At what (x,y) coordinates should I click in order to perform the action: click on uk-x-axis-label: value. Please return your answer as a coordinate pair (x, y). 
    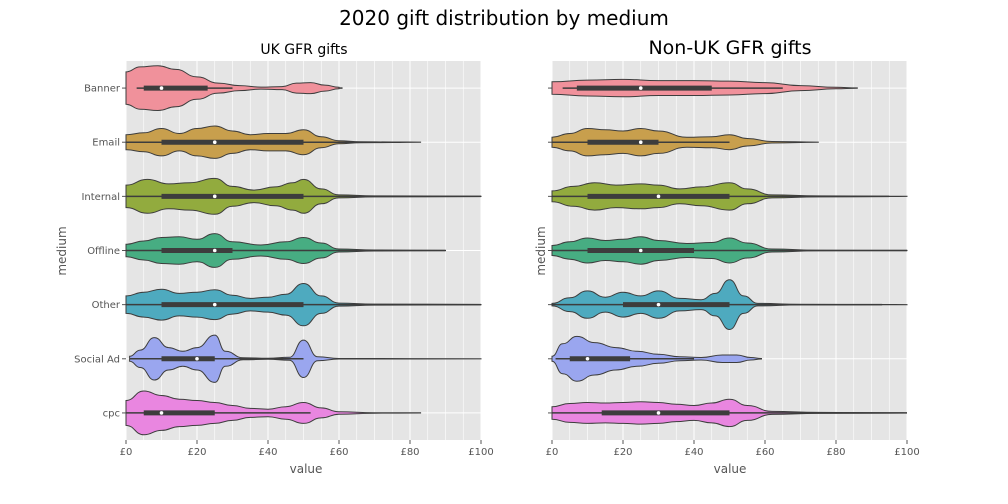
    Looking at the image, I should click on (306, 469).